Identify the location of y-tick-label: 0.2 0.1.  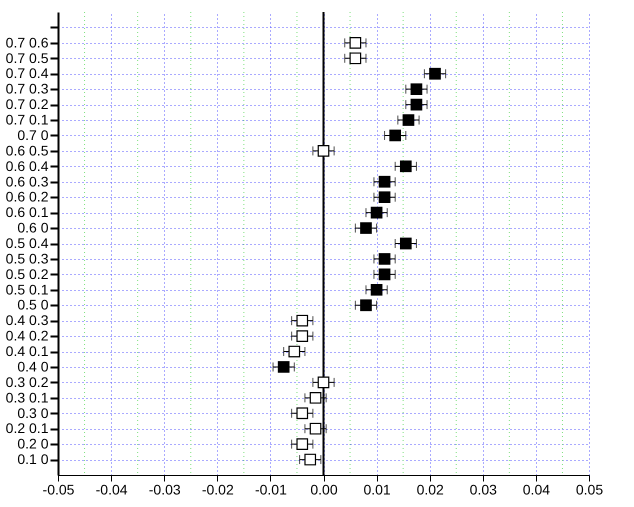
(27, 428).